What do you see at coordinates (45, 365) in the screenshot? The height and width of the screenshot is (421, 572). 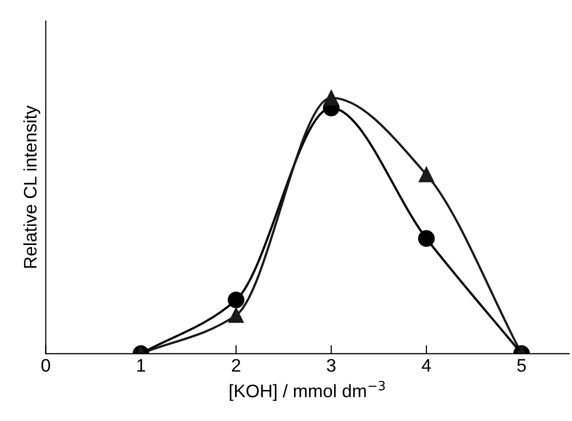 I see `x-tick-label: 0` at bounding box center [45, 365].